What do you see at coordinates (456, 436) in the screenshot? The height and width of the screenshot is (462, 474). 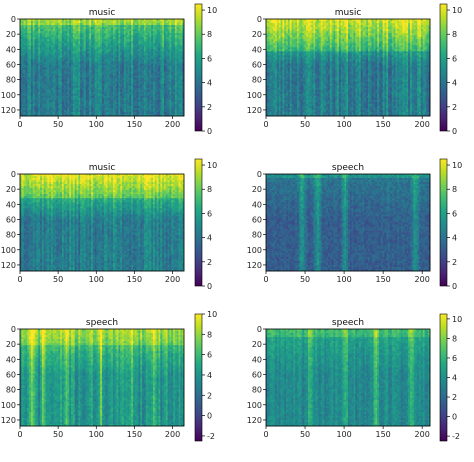 I see `colorbar-tick-label: -2` at bounding box center [456, 436].